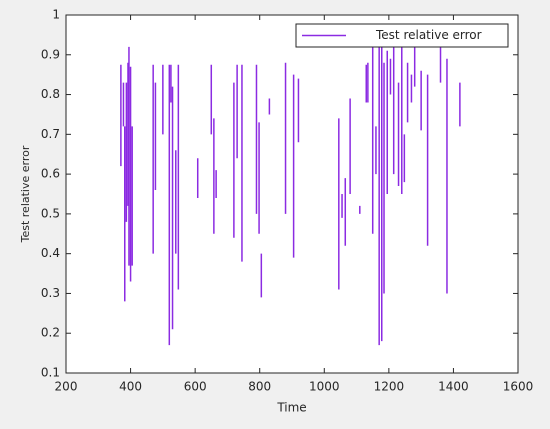 The image size is (550, 429). What do you see at coordinates (518, 387) in the screenshot?
I see `x-tick-label: 1600` at bounding box center [518, 387].